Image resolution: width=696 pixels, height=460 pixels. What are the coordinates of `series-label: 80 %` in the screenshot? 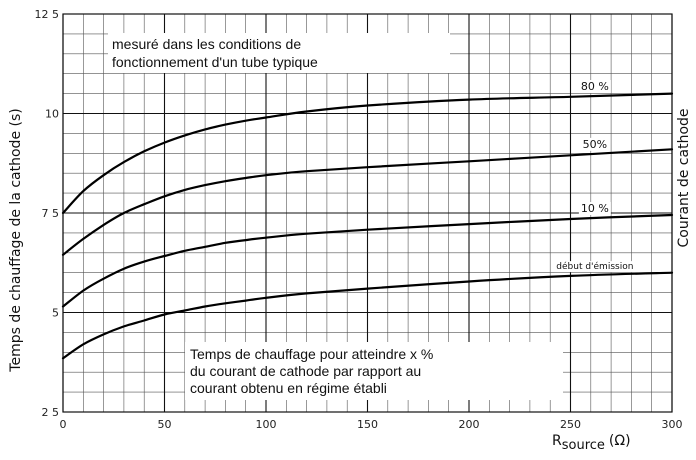 It's located at (595, 86).